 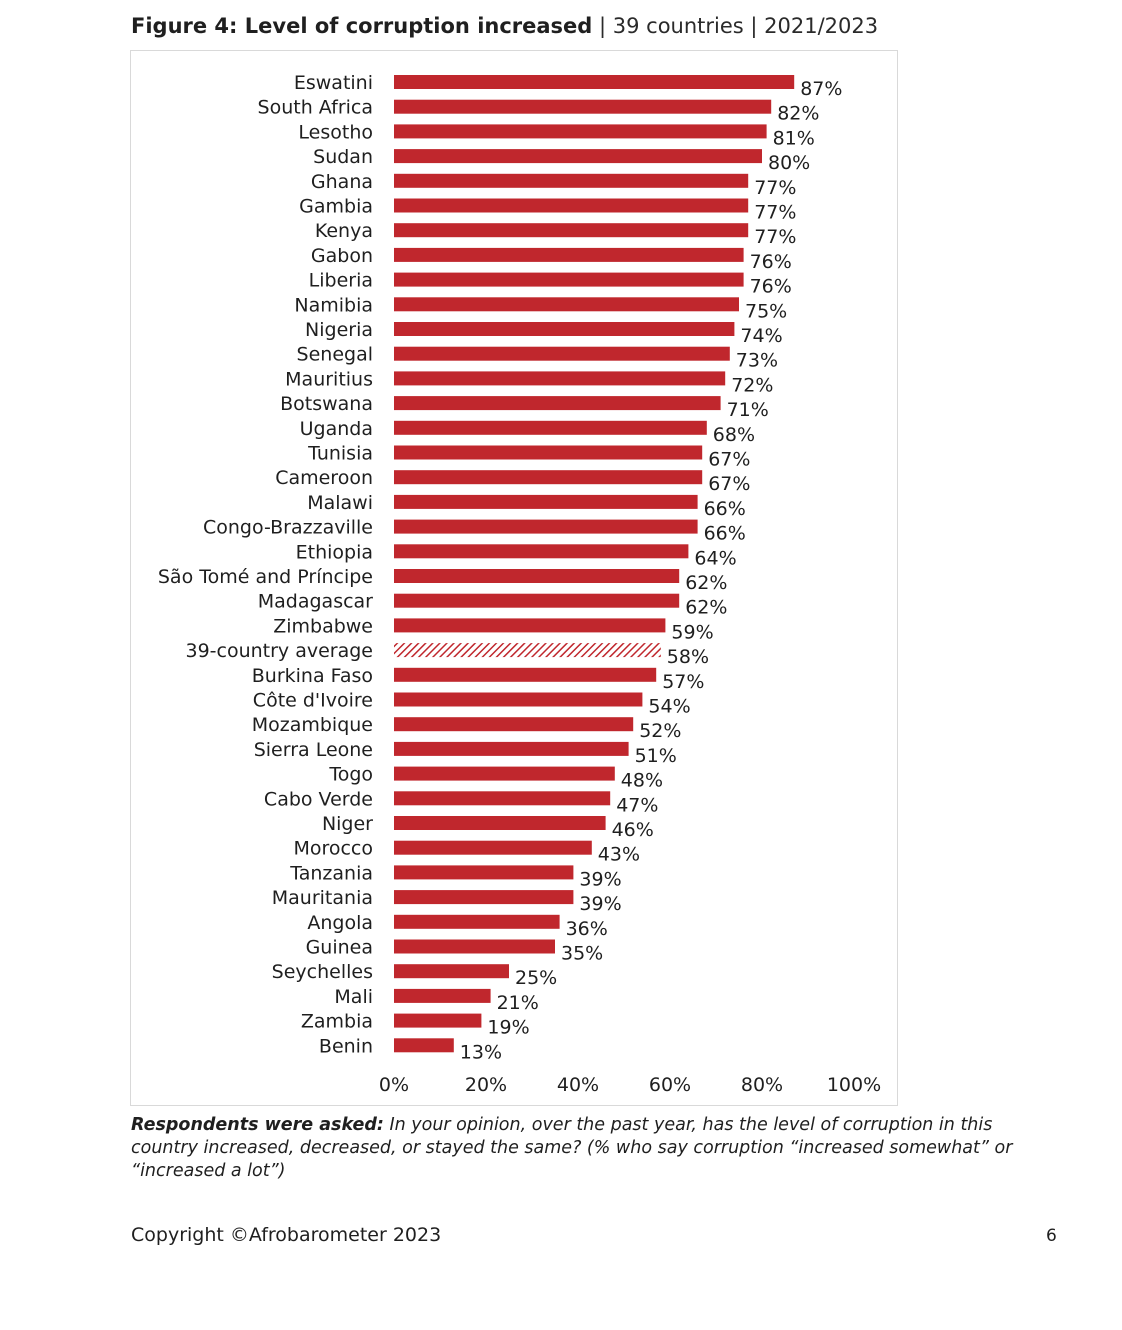 What do you see at coordinates (757, 361) in the screenshot?
I see `value-label: 73%` at bounding box center [757, 361].